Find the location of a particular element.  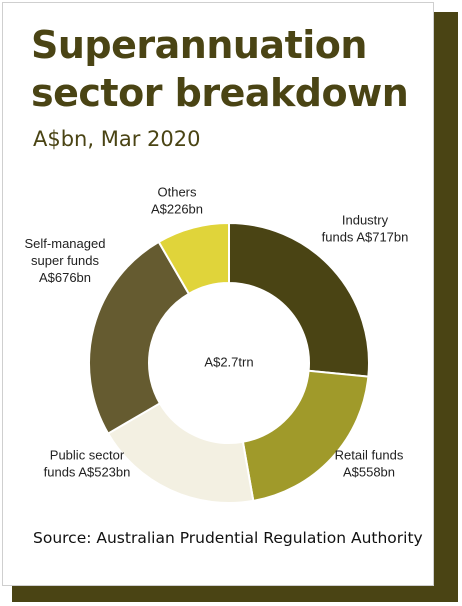

center-total-label: A$2.7trn is located at coordinates (228, 361).